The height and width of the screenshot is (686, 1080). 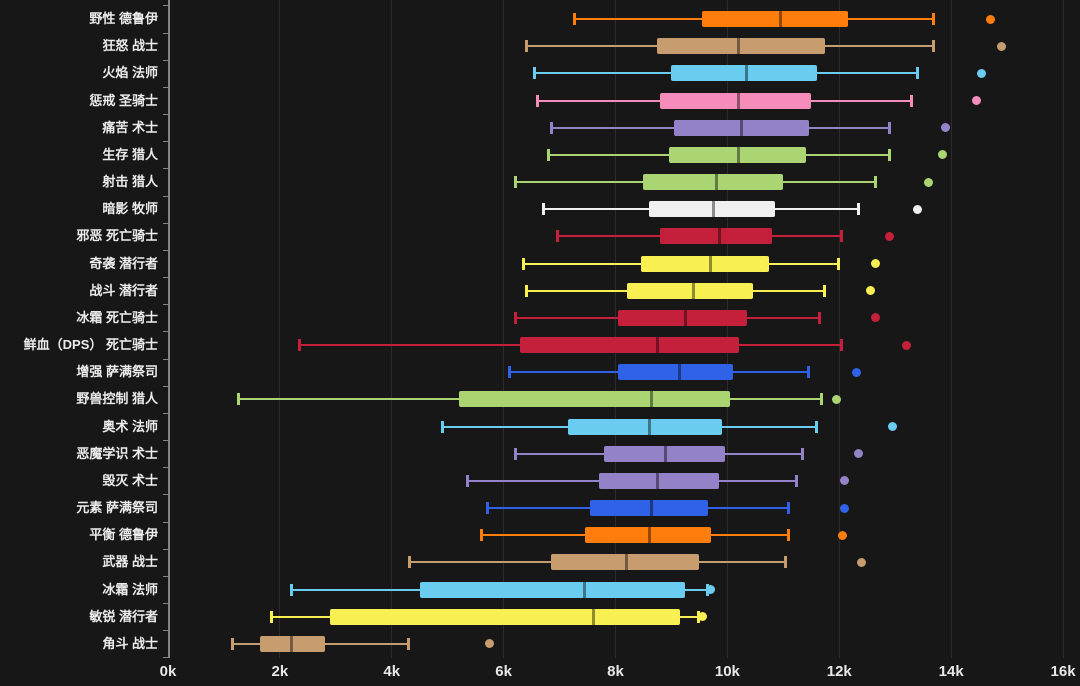 I want to click on x-axis-label: 10k, so click(x=727, y=671).